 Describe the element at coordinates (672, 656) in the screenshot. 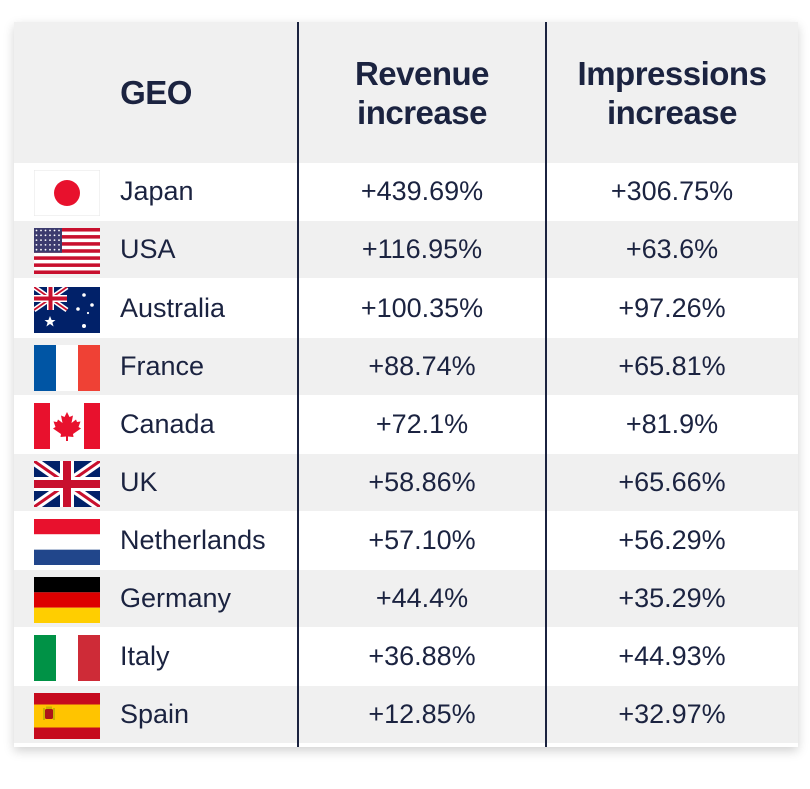

I see `impressions-increase-value: +44.93%` at that location.